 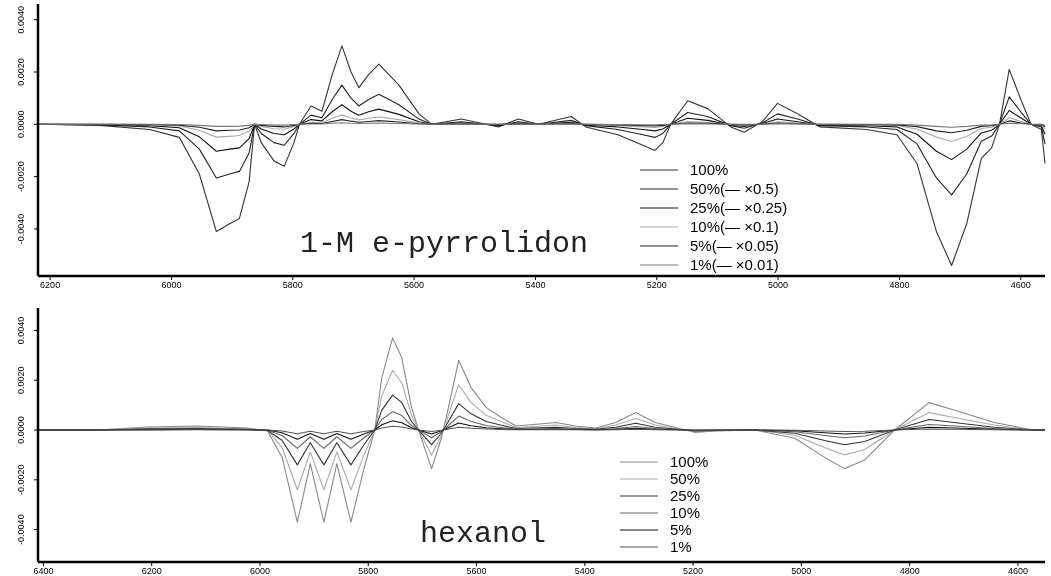 I want to click on legend-label: 1%, so click(x=681, y=546).